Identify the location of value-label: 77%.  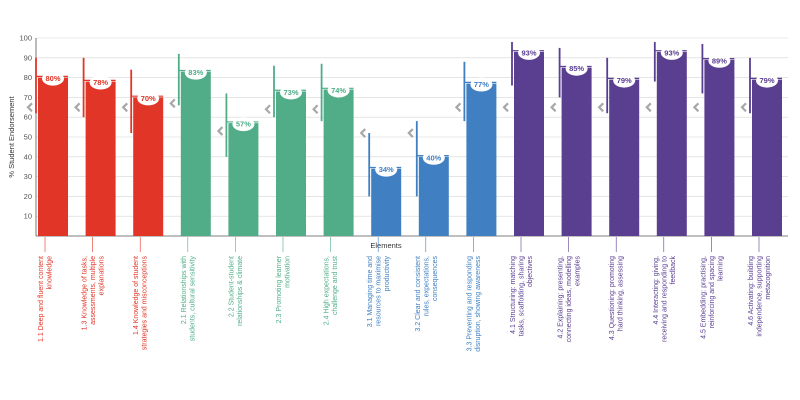
(481, 84).